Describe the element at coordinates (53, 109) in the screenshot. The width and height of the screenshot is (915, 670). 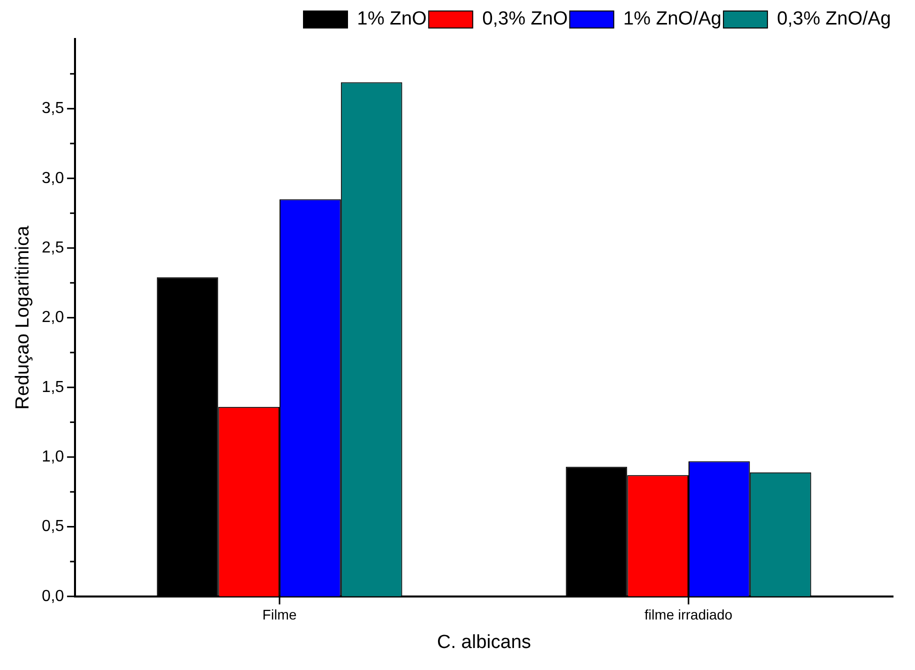
I see `y-tick-label: 3,5` at that location.